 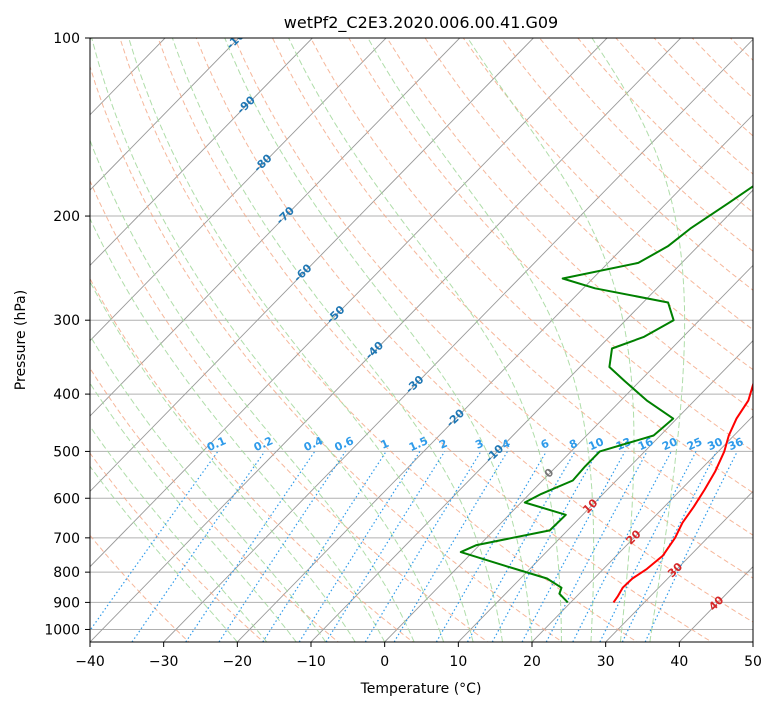 I want to click on x-tick-label: −20, so click(x=238, y=662).